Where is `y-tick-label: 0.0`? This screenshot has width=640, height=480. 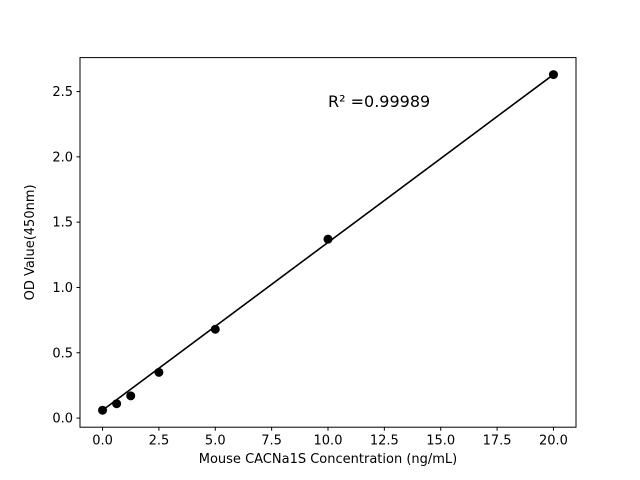 y-tick-label: 0.0 is located at coordinates (62, 419).